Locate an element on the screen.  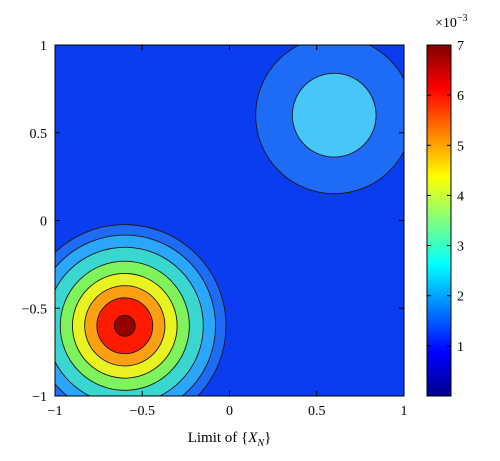
x-tick-label: 0.5 is located at coordinates (317, 411).